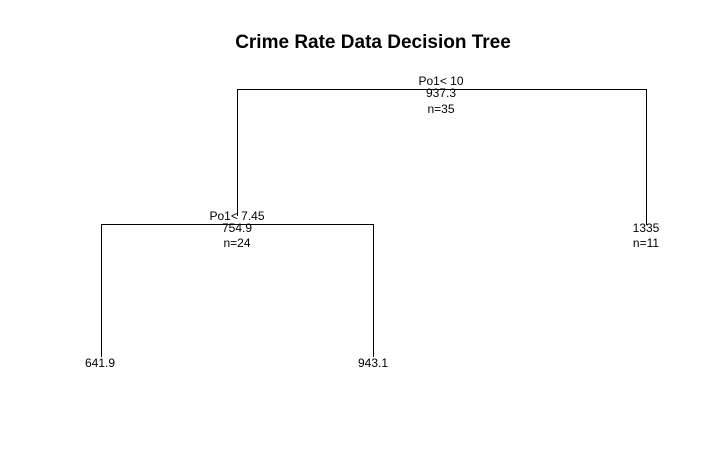  I want to click on left-right-leaf: 943.1, so click(373, 363).